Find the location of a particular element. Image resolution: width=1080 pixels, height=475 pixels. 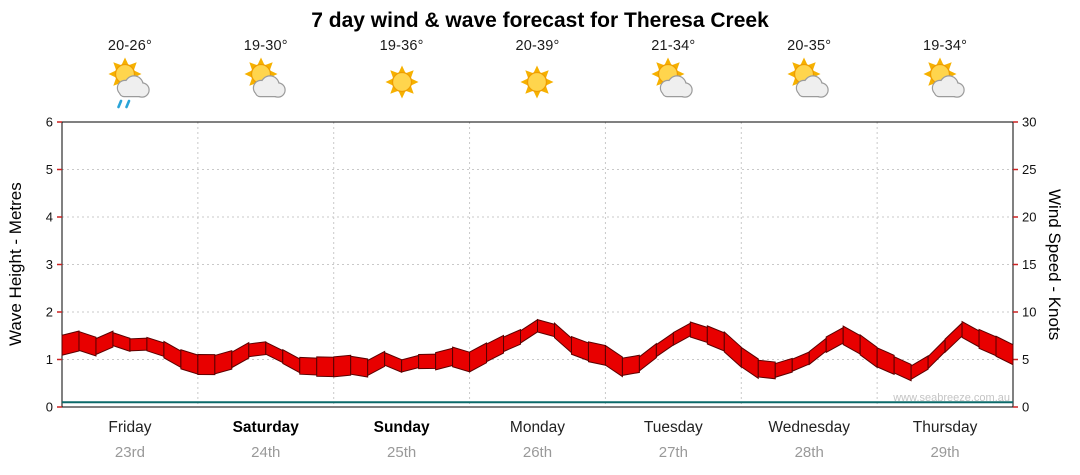

left-axis-label: Wave Height - Metres is located at coordinates (15, 264).